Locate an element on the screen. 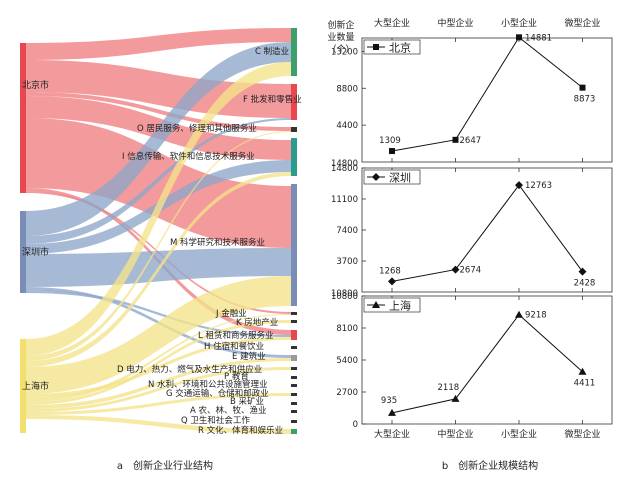 This screenshot has height=489, width=640. industry-label-14: B 采矿业 is located at coordinates (247, 401).